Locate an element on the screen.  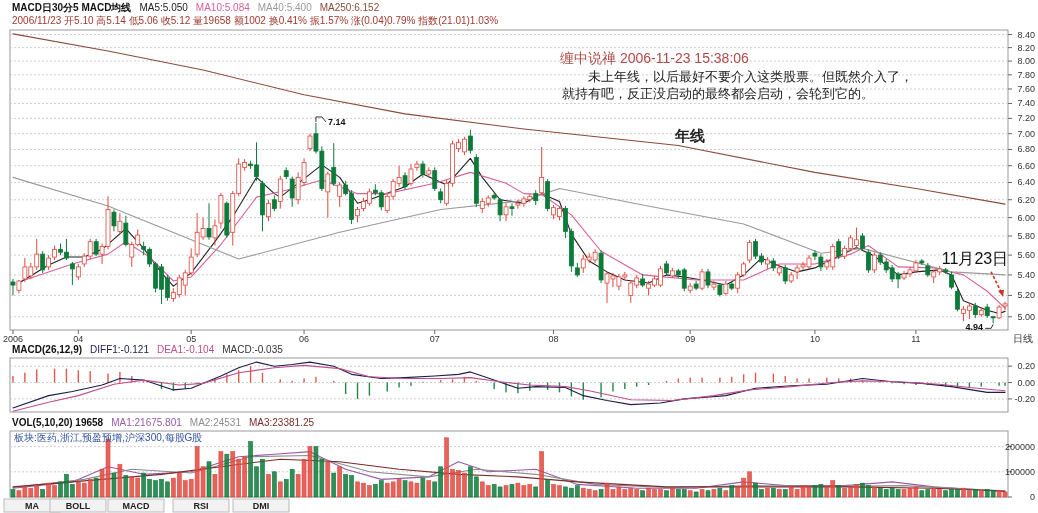
annotation: 缠中说禅 2006-11-23 15:38:06 is located at coordinates (655, 58).